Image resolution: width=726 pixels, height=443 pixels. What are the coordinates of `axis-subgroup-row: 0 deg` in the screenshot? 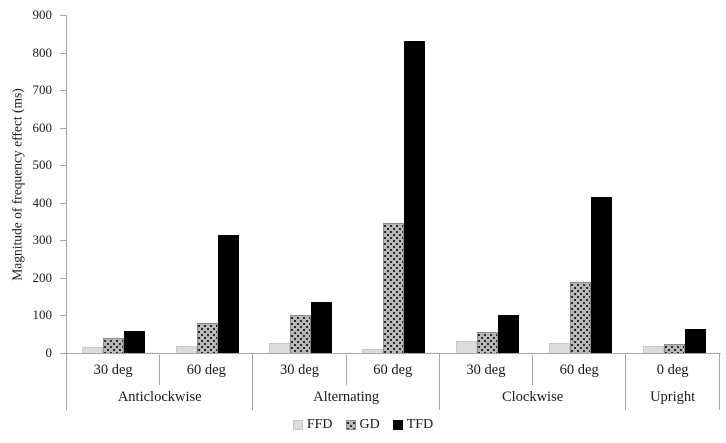 It's located at (672, 370).